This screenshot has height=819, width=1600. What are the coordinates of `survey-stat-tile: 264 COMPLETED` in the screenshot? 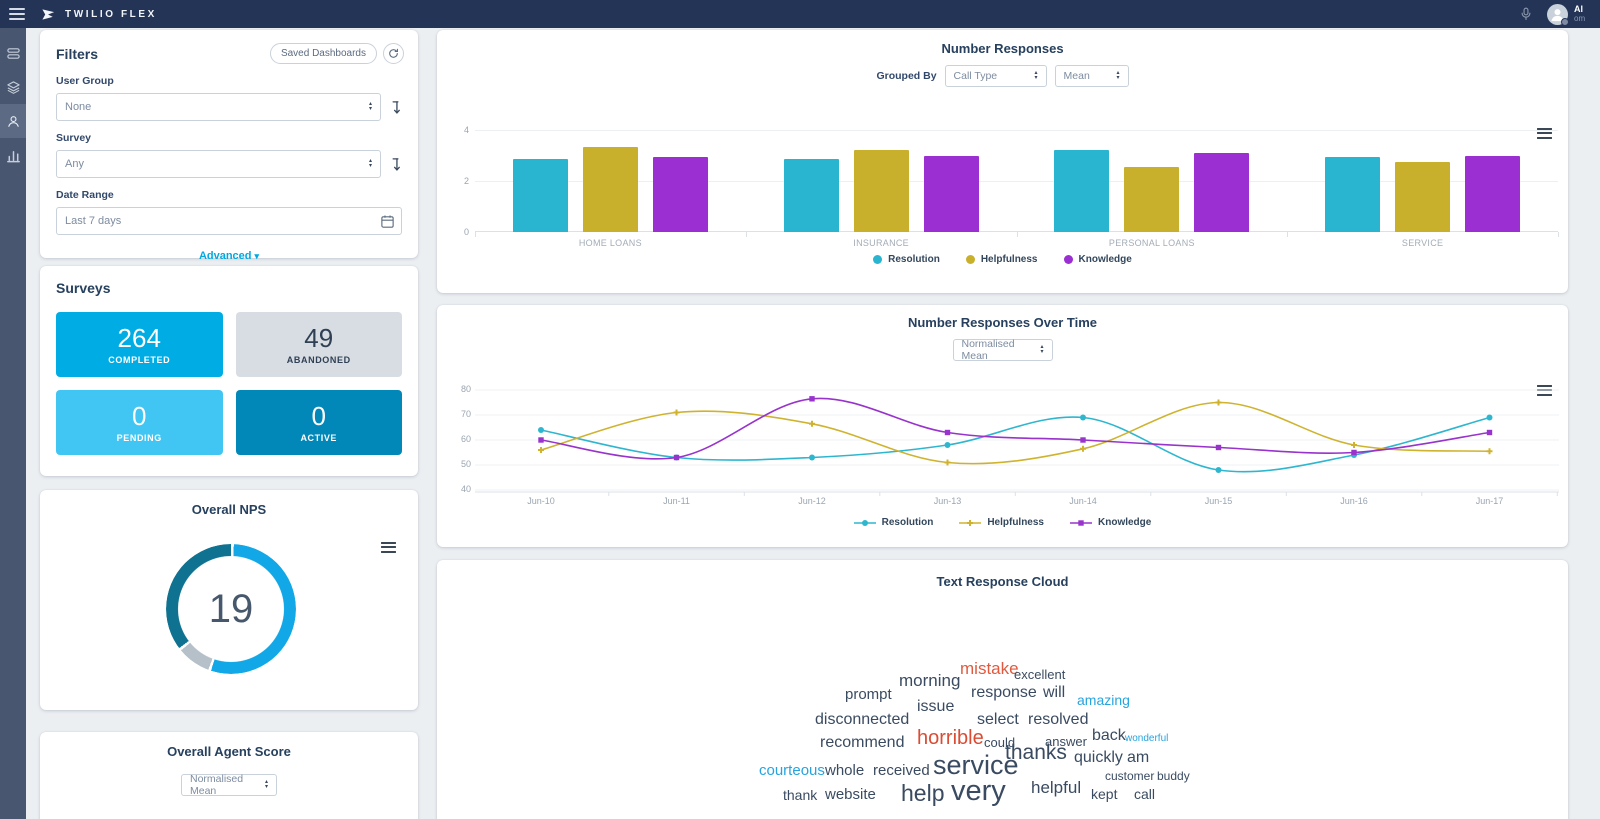 It's located at (139, 344).